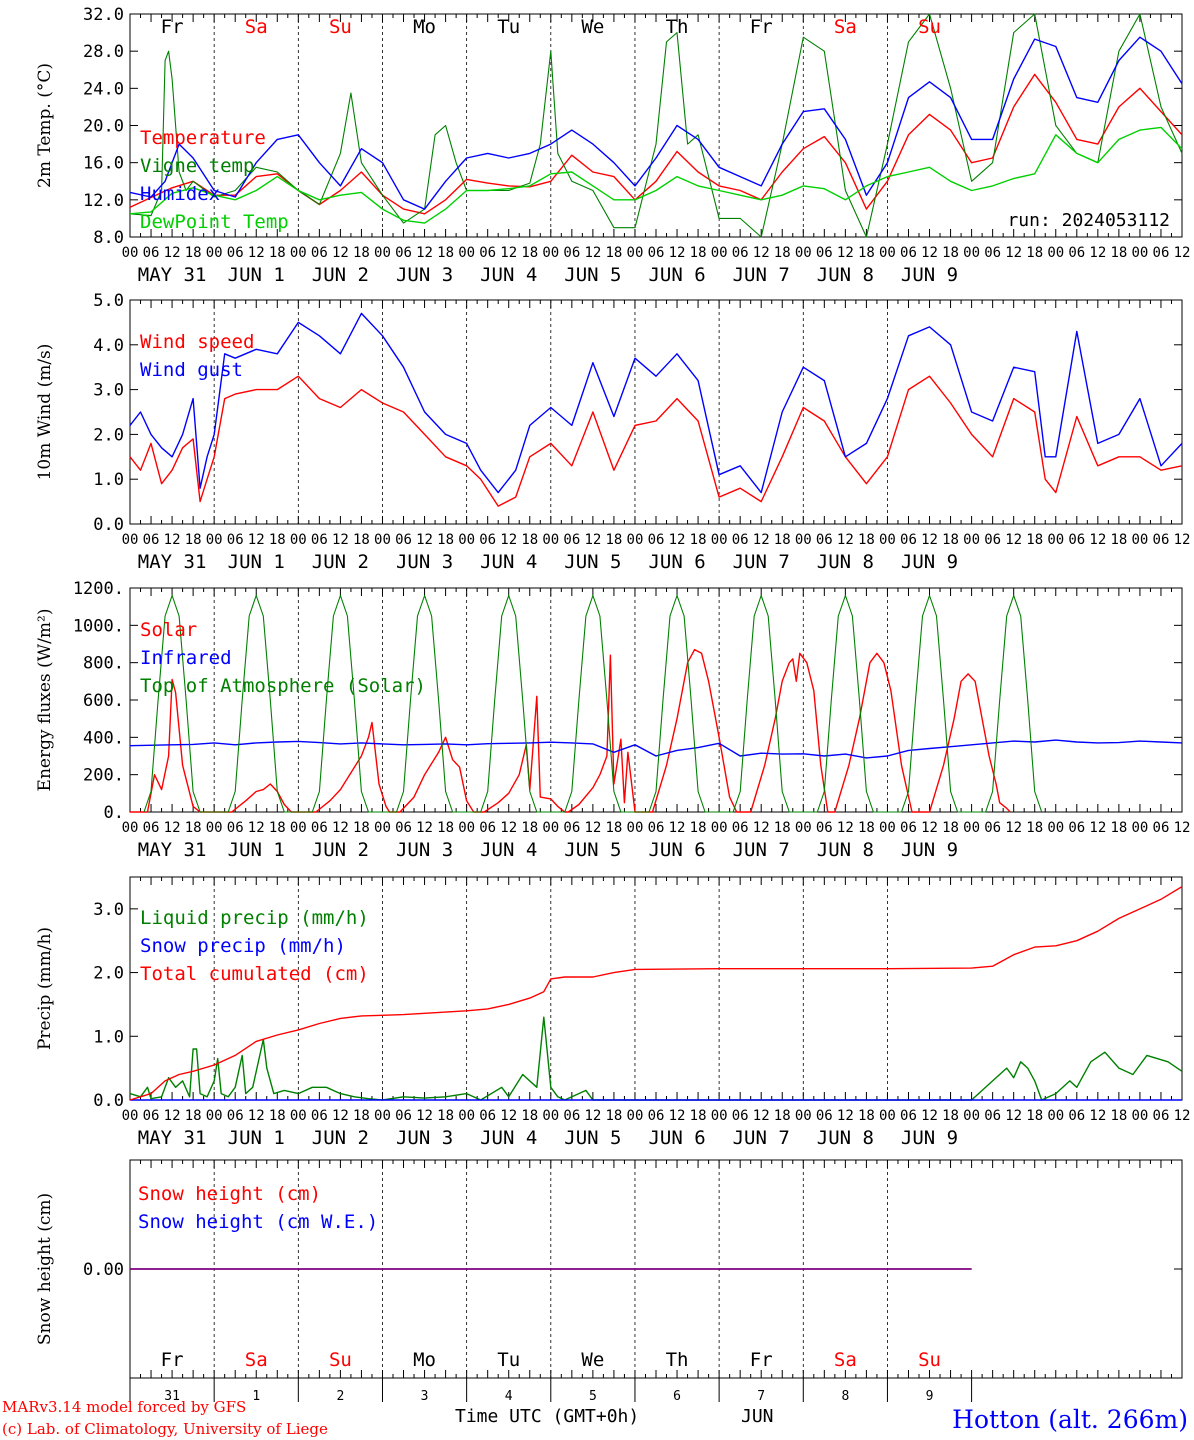 Image resolution: width=1194 pixels, height=1440 pixels. What do you see at coordinates (103, 89) in the screenshot?
I see `temp-y-tick-label: 24.0` at bounding box center [103, 89].